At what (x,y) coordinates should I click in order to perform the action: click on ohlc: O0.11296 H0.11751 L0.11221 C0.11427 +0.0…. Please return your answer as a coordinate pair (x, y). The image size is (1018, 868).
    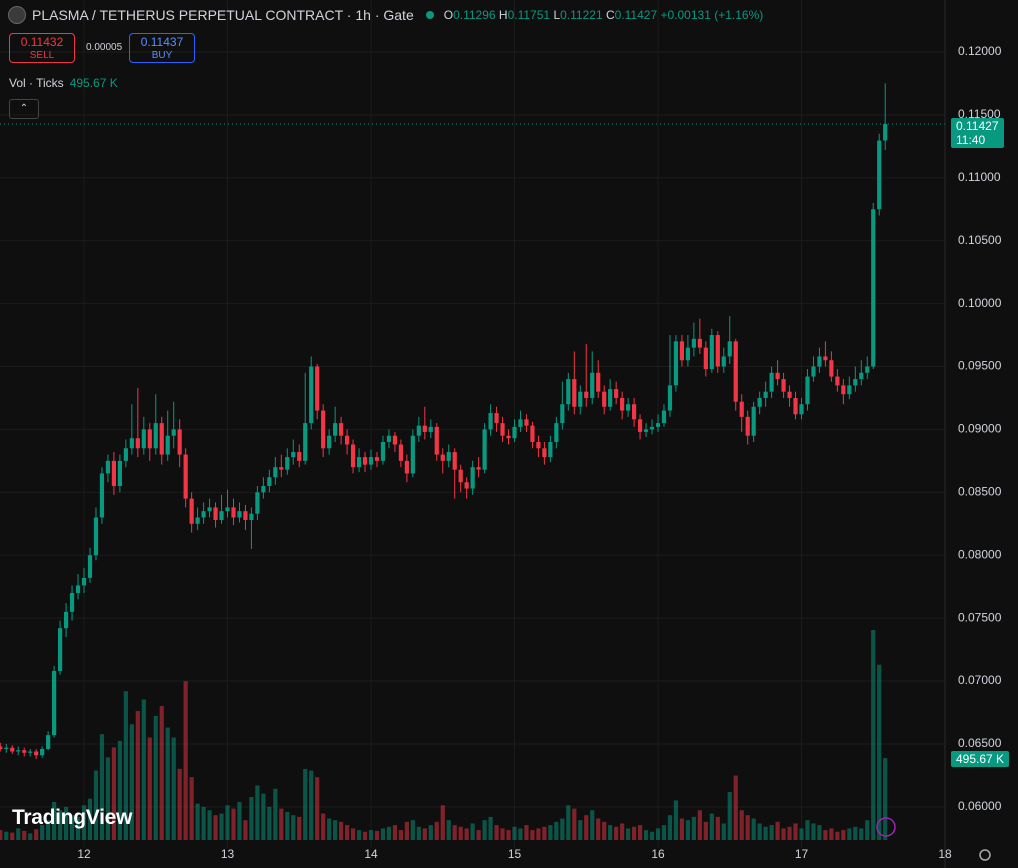
    Looking at the image, I should click on (604, 15).